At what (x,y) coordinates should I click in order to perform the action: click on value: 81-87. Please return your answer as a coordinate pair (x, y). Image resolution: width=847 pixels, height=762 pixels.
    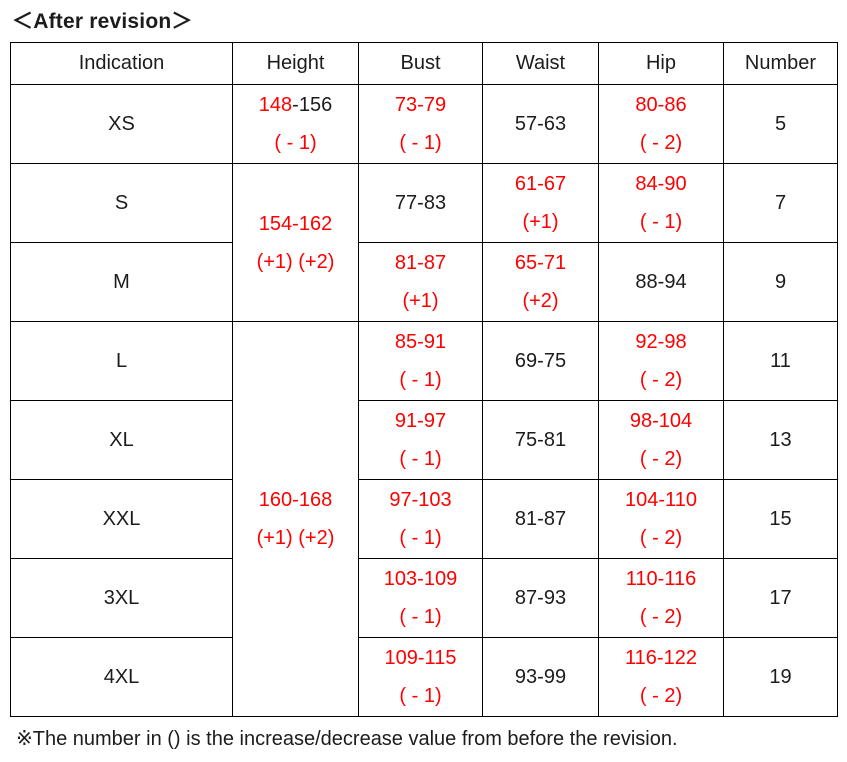
    Looking at the image, I should click on (540, 519).